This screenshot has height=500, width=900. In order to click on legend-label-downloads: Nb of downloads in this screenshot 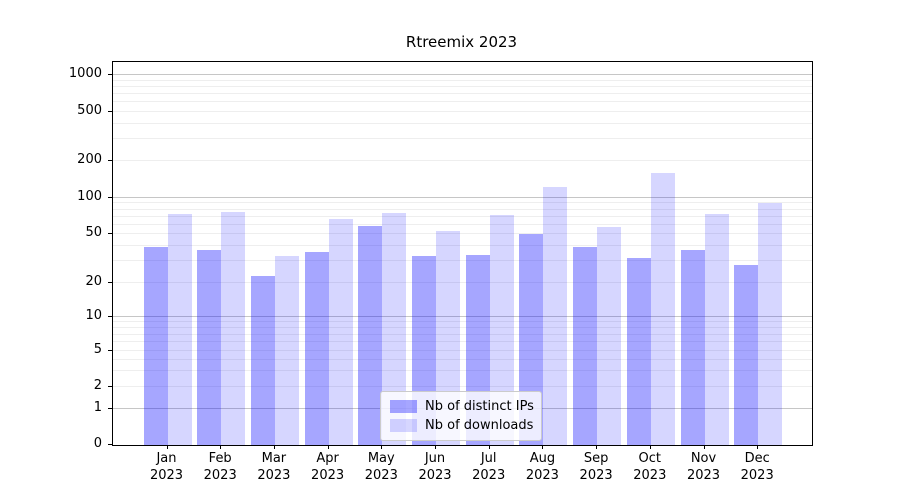, I will do `click(479, 425)`.